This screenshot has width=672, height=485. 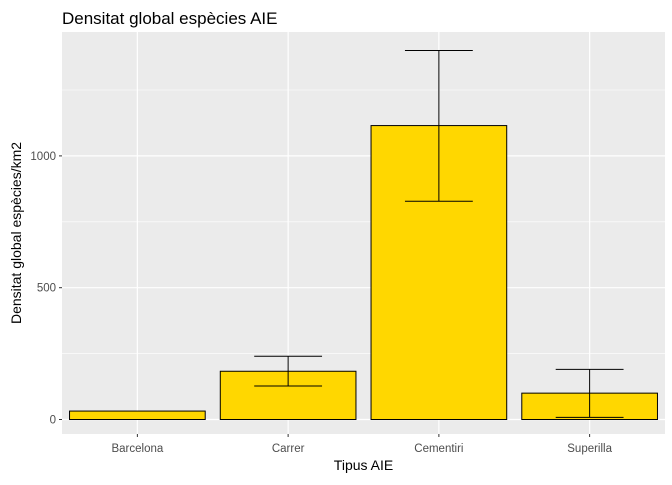 I want to click on x-tick-label: Carrer, so click(x=288, y=449).